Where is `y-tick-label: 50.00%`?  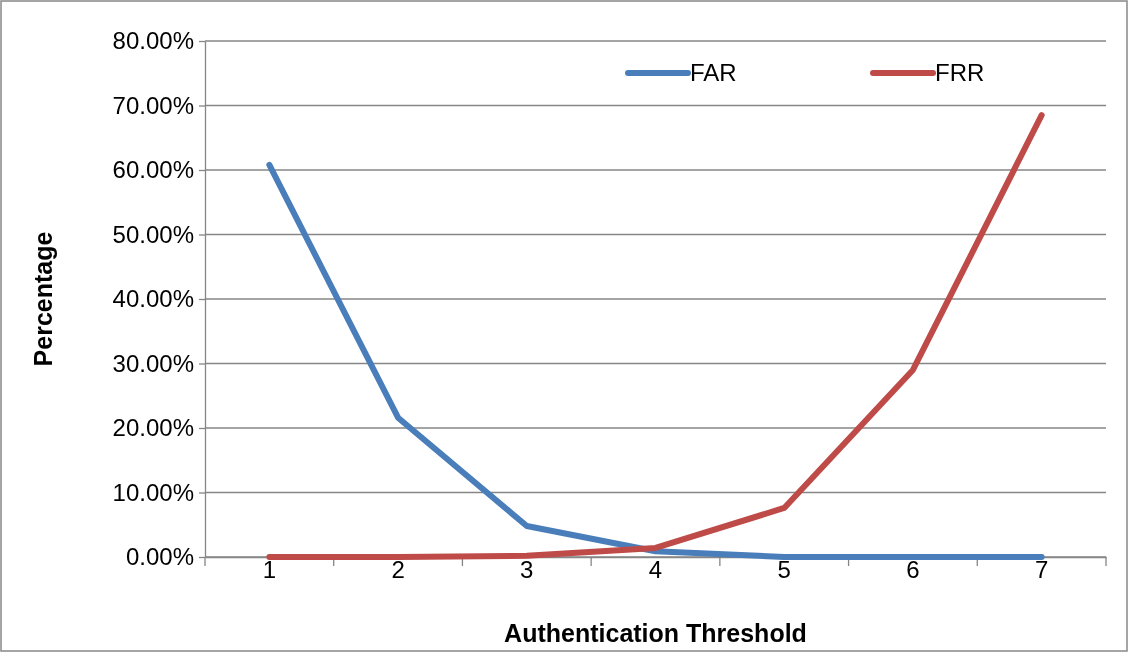
y-tick-label: 50.00% is located at coordinates (153, 234).